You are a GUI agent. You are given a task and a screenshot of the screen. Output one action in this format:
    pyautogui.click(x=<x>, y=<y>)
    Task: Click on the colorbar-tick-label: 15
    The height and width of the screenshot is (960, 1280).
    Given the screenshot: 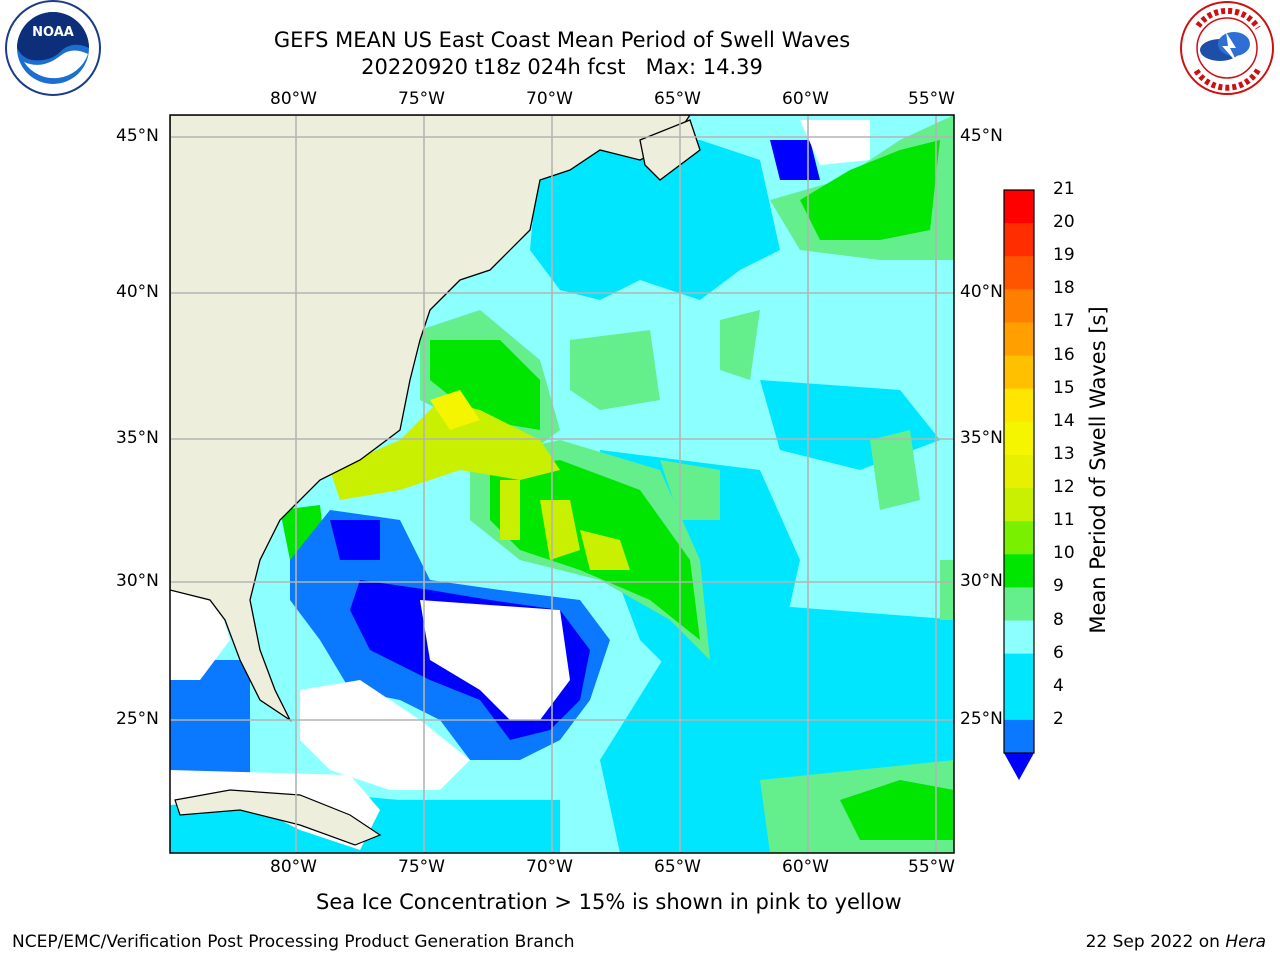 What is the action you would take?
    pyautogui.click(x=1064, y=387)
    